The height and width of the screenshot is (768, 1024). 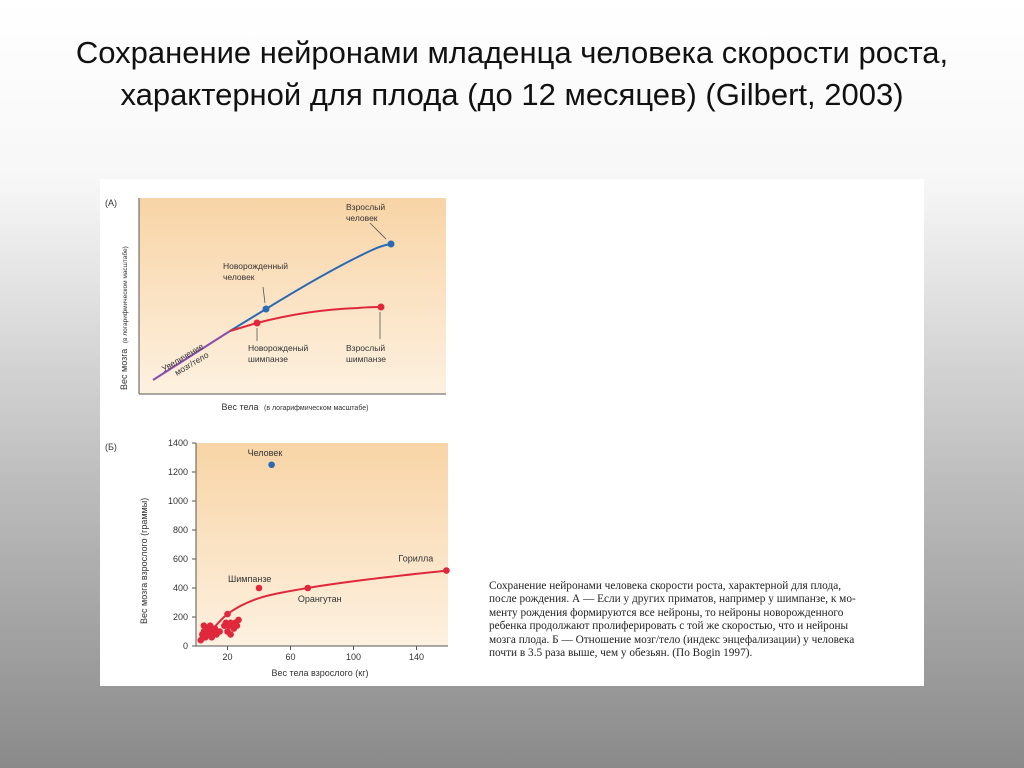 I want to click on y-tick-label: 1200, so click(x=178, y=472).